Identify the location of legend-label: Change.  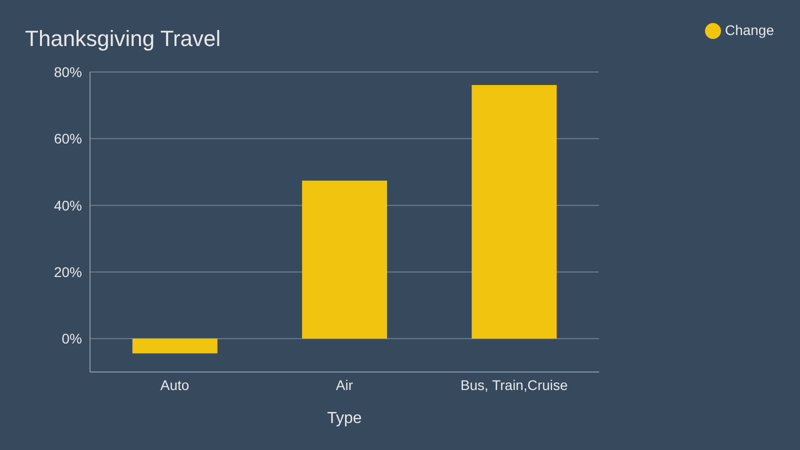
(749, 30).